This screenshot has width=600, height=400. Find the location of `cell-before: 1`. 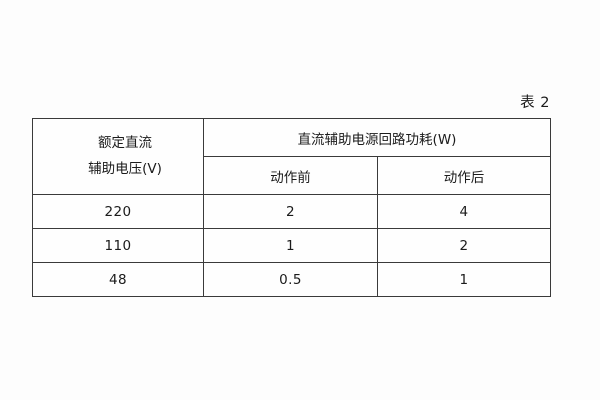

cell-before: 1 is located at coordinates (290, 245).